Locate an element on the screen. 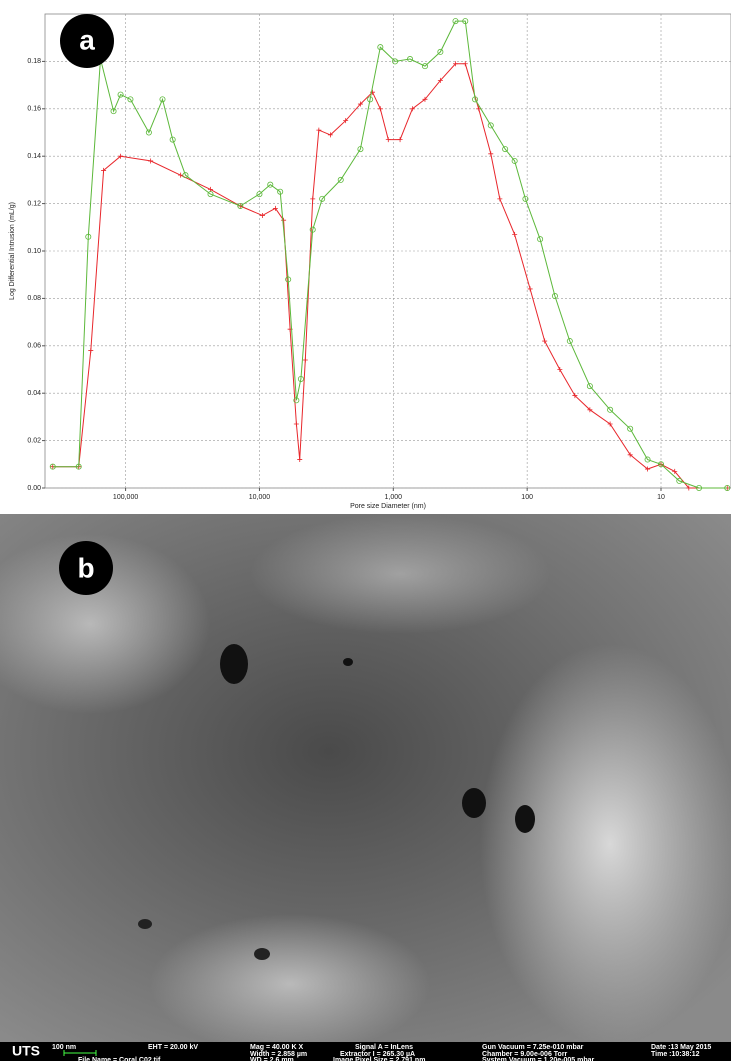 The height and width of the screenshot is (1061, 731). y-tick-label: 0.12 is located at coordinates (34, 203).